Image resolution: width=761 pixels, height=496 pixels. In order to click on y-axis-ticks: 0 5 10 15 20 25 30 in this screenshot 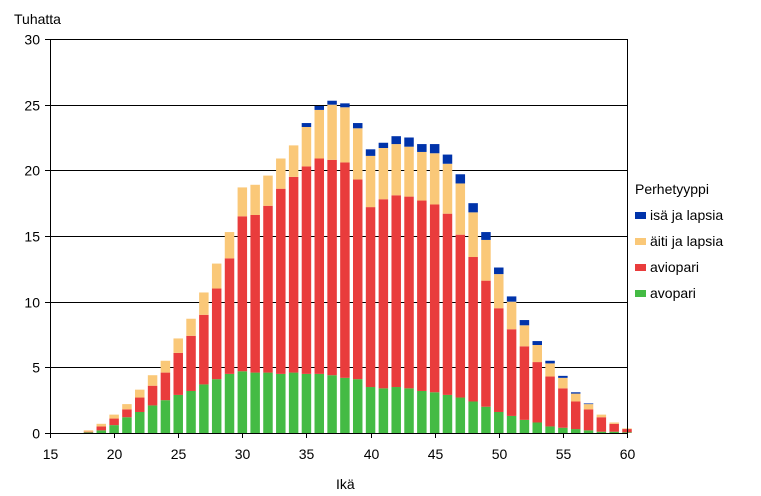, I will do `click(37, 237)`.